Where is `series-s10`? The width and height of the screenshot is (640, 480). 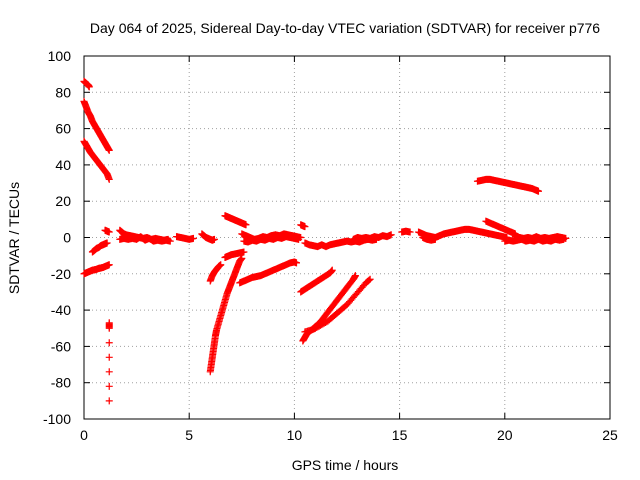
series-s10 is located at coordinates (185, 238).